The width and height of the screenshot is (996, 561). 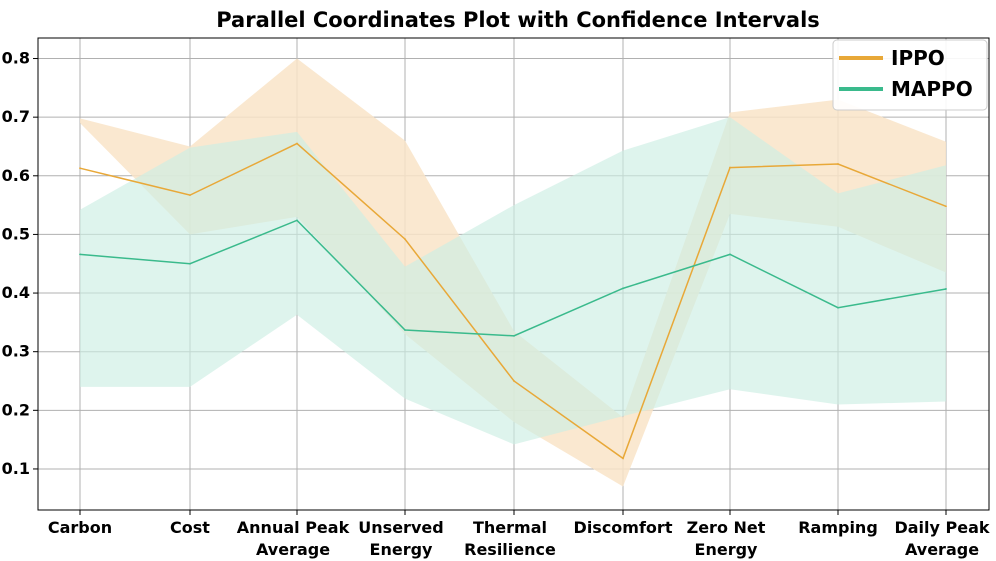 What do you see at coordinates (16, 116) in the screenshot?
I see `y-tick-label: 0.7` at bounding box center [16, 116].